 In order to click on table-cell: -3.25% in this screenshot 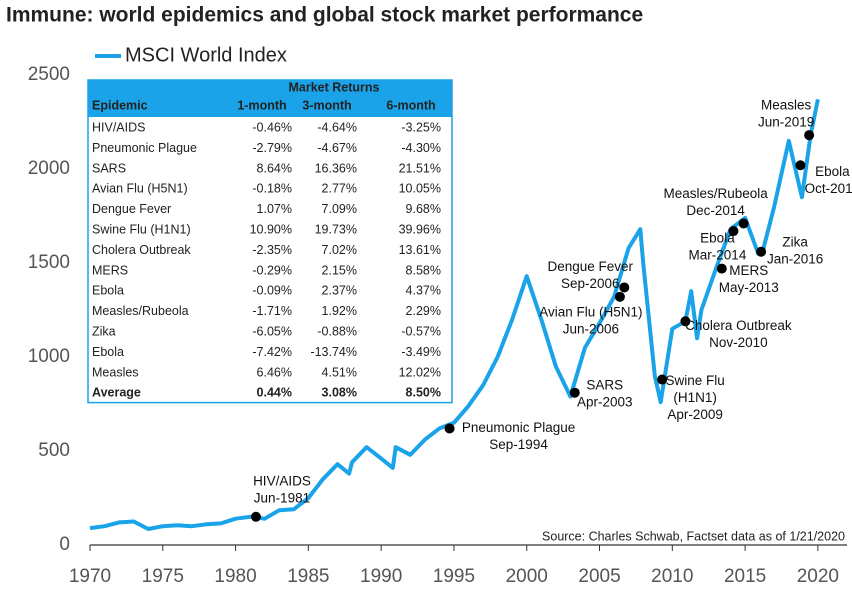, I will do `click(421, 128)`.